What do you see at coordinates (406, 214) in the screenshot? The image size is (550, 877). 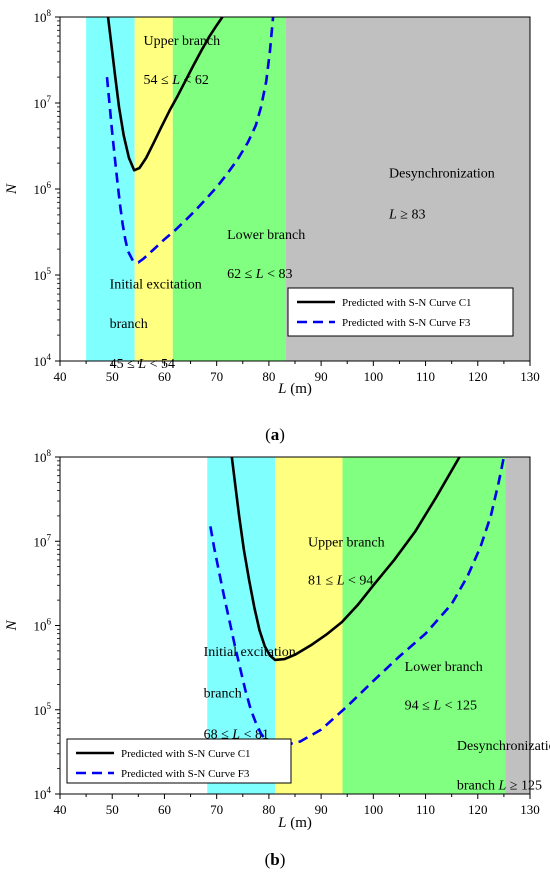 I see `region-label: L ≥ 83` at bounding box center [406, 214].